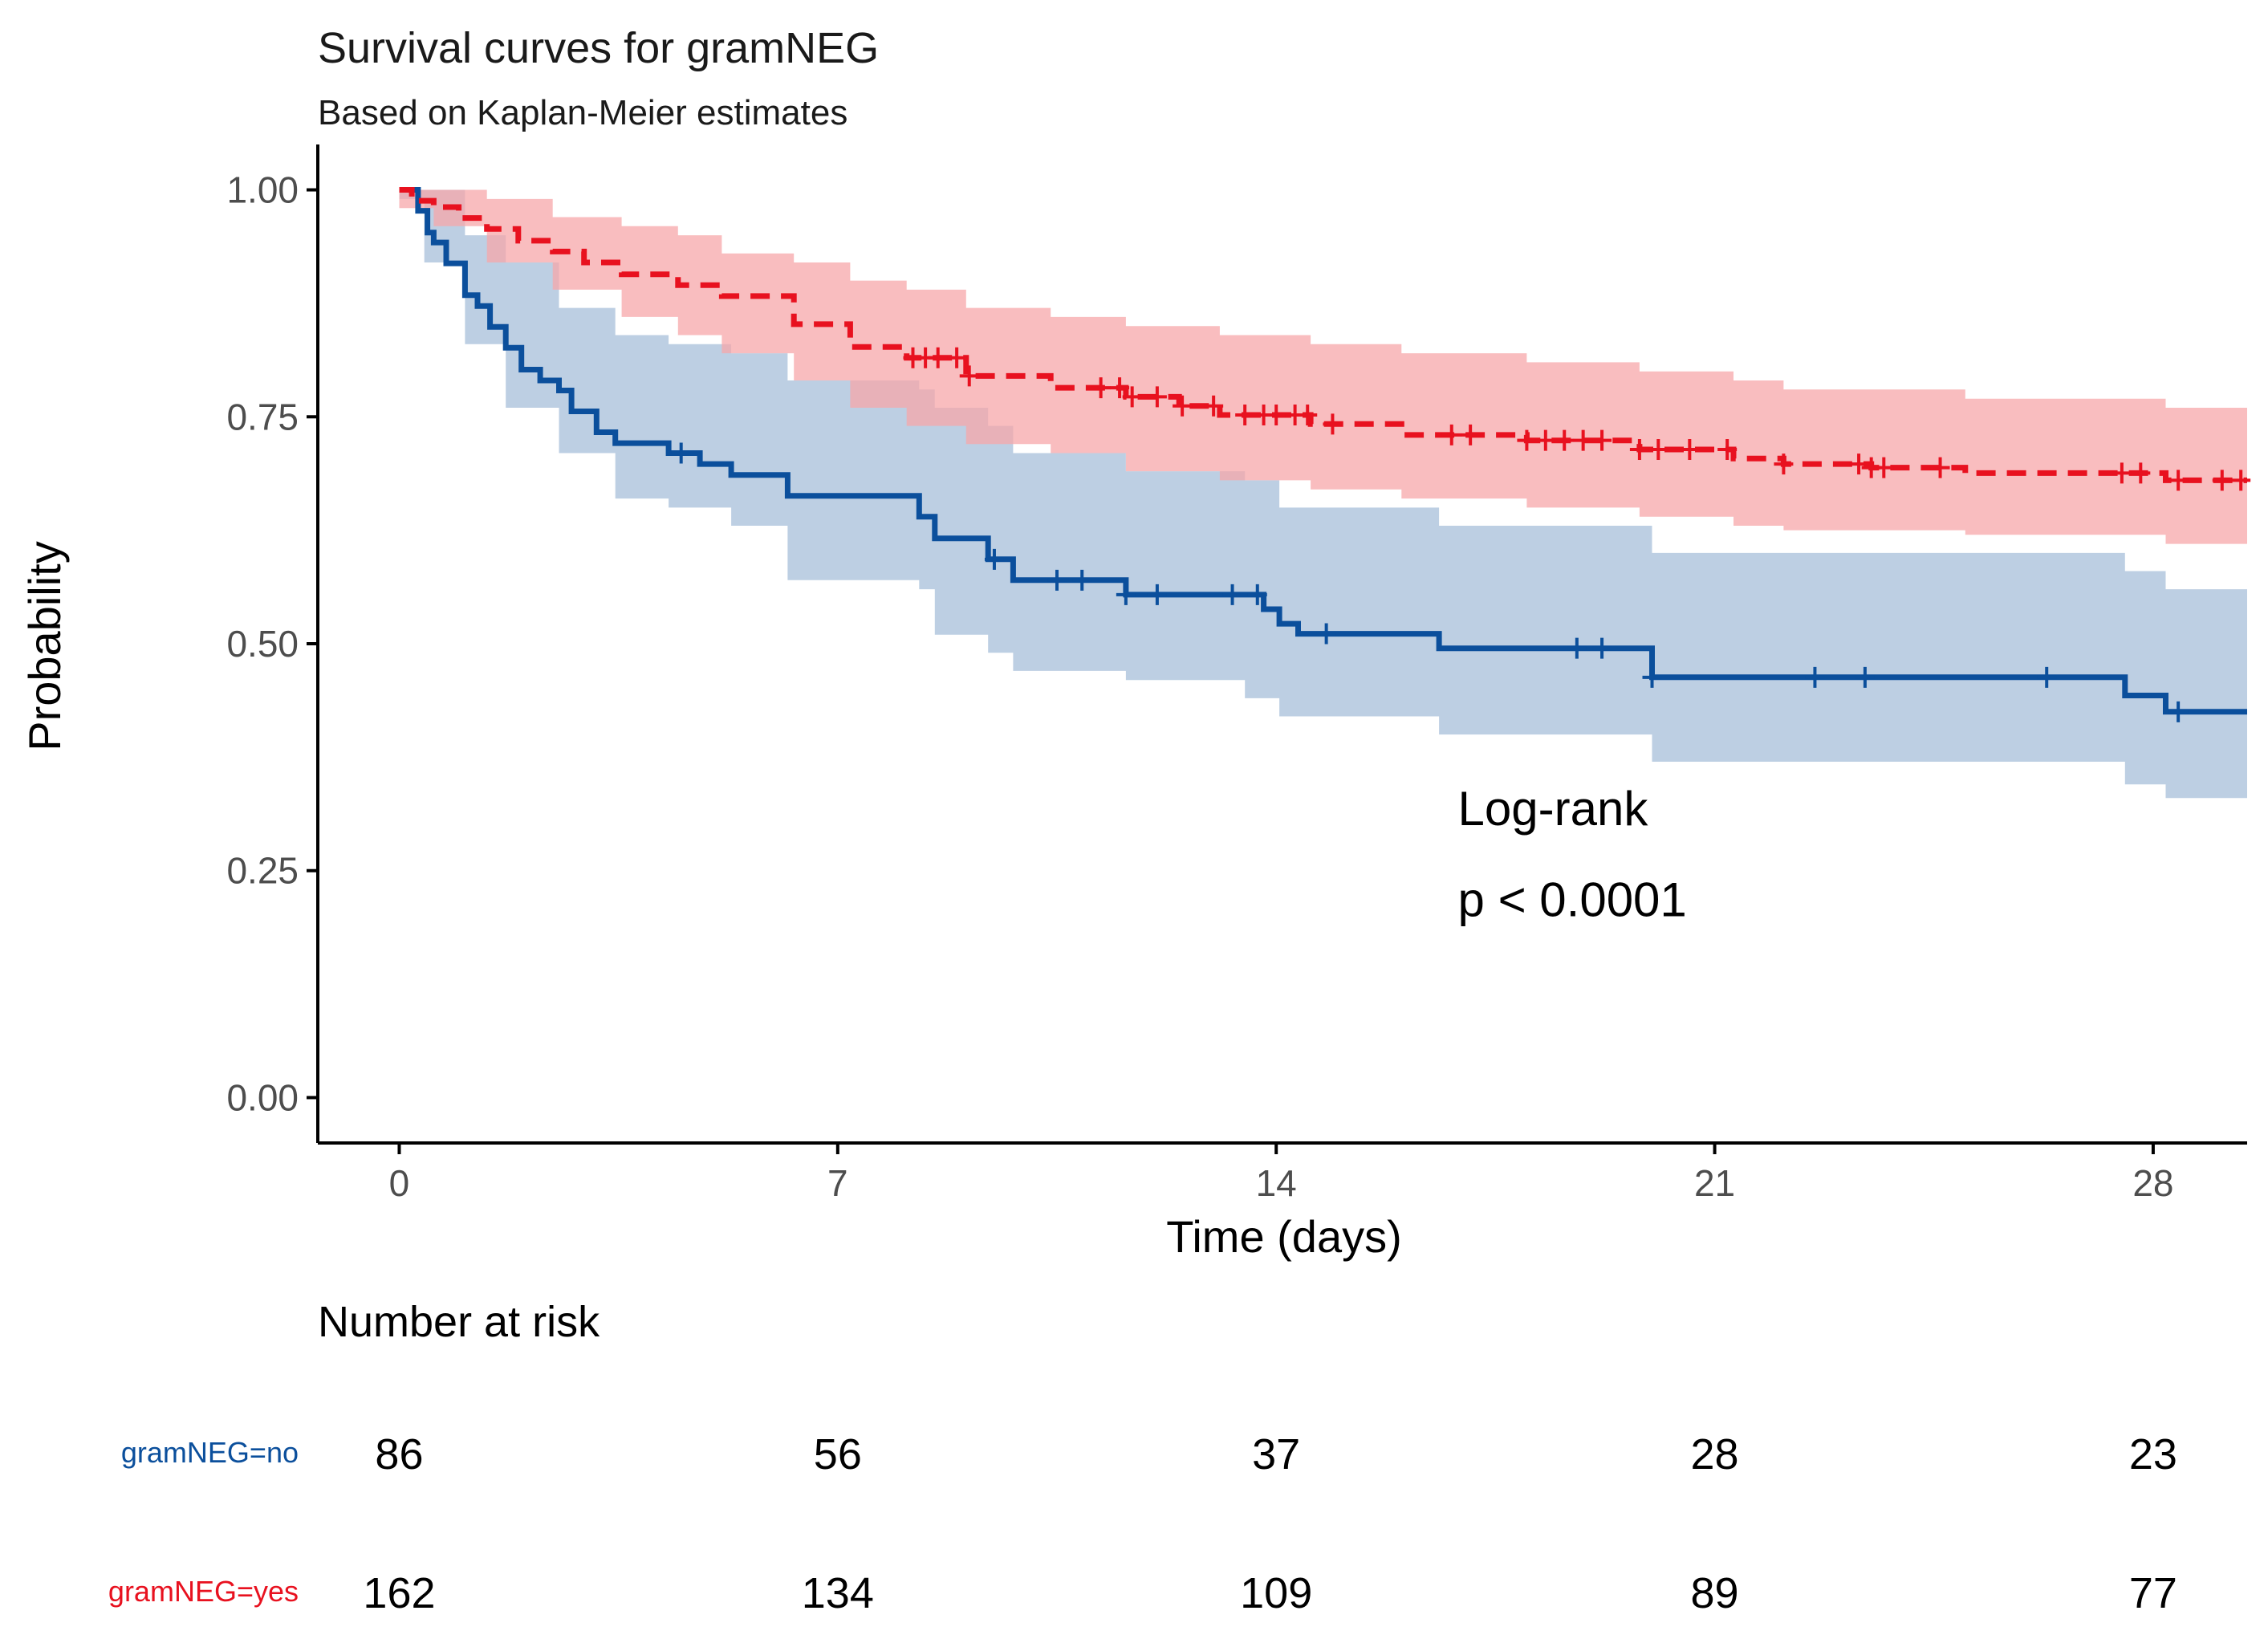  Describe the element at coordinates (2153, 1593) in the screenshot. I see `risk-count-yes: 77` at that location.